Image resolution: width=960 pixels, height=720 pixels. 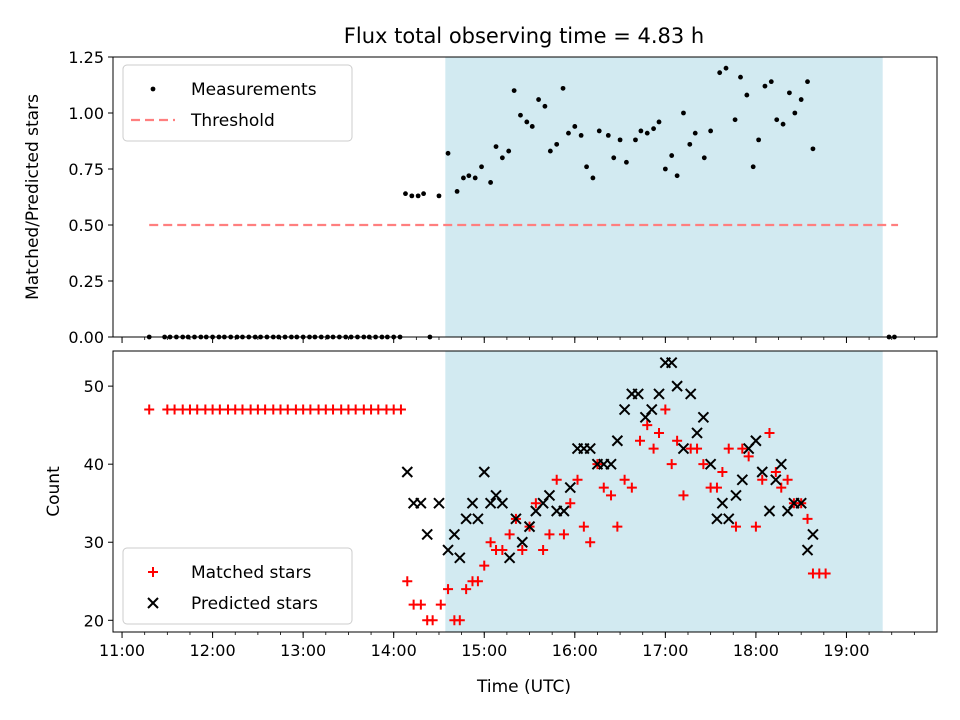 What do you see at coordinates (665, 650) in the screenshot?
I see `x-tick-label: 17:00` at bounding box center [665, 650].